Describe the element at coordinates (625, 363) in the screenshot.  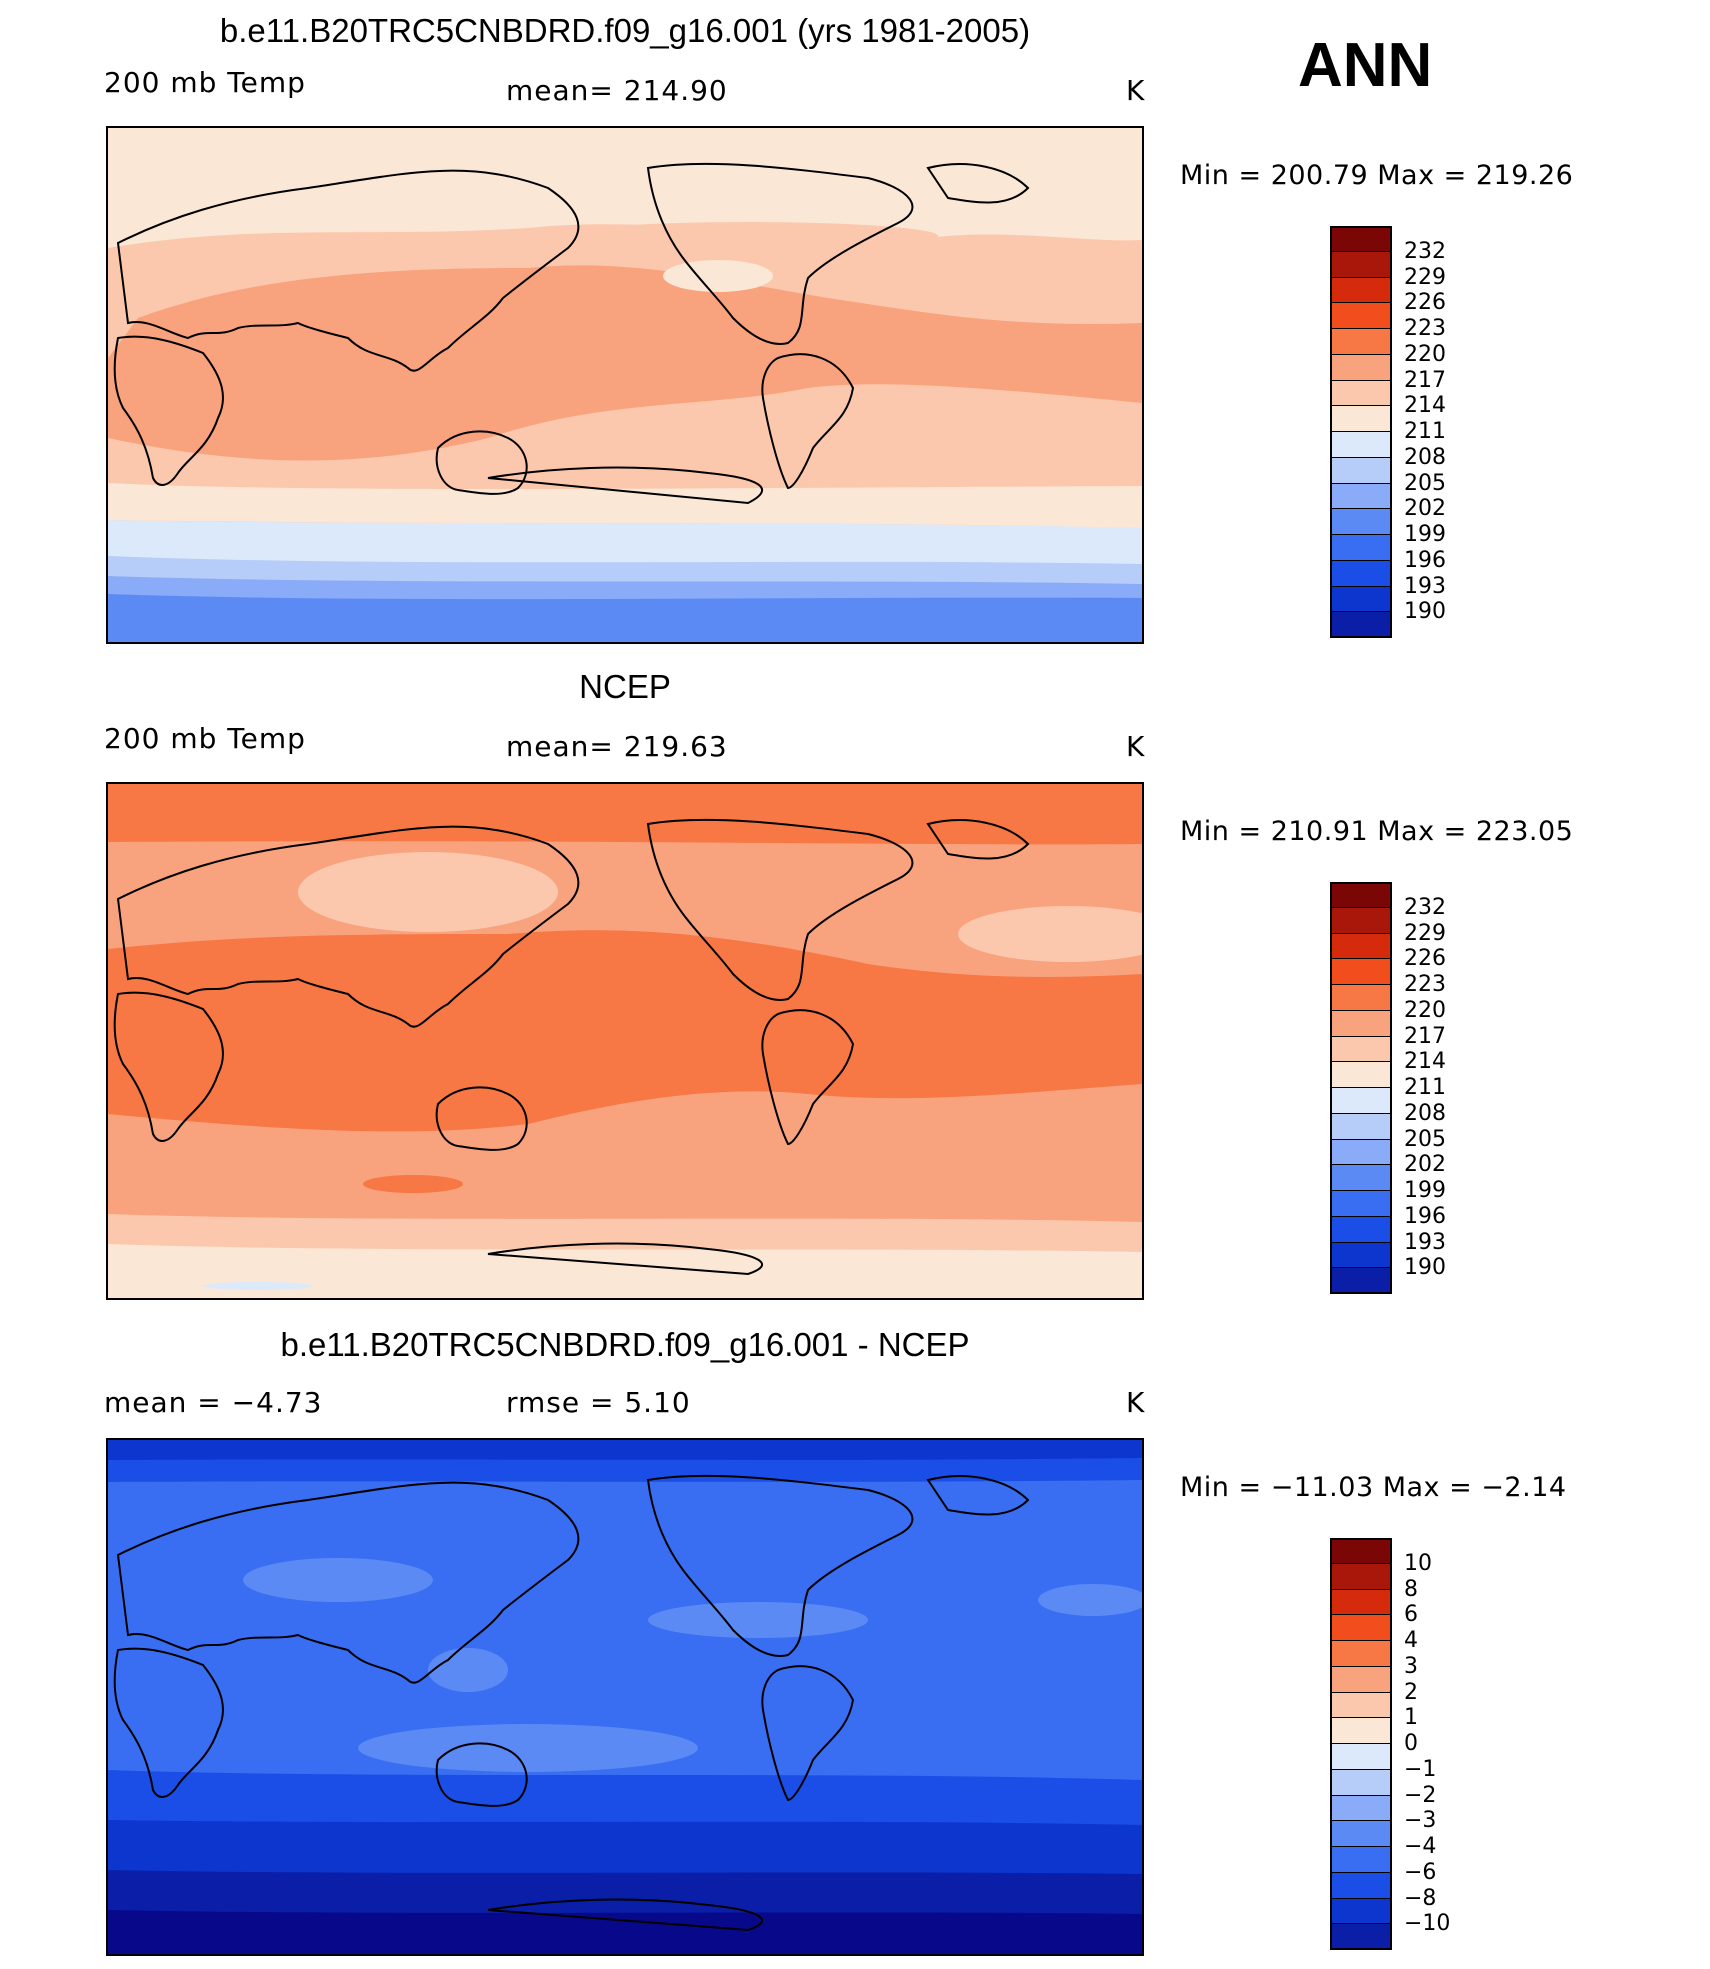
I see `p1-band-warm` at that location.